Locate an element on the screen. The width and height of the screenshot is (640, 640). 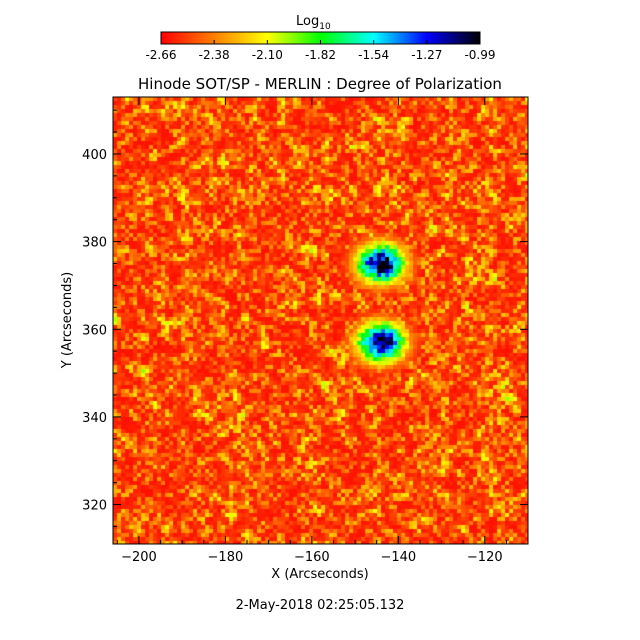
x-tick-label: −140 is located at coordinates (398, 557).